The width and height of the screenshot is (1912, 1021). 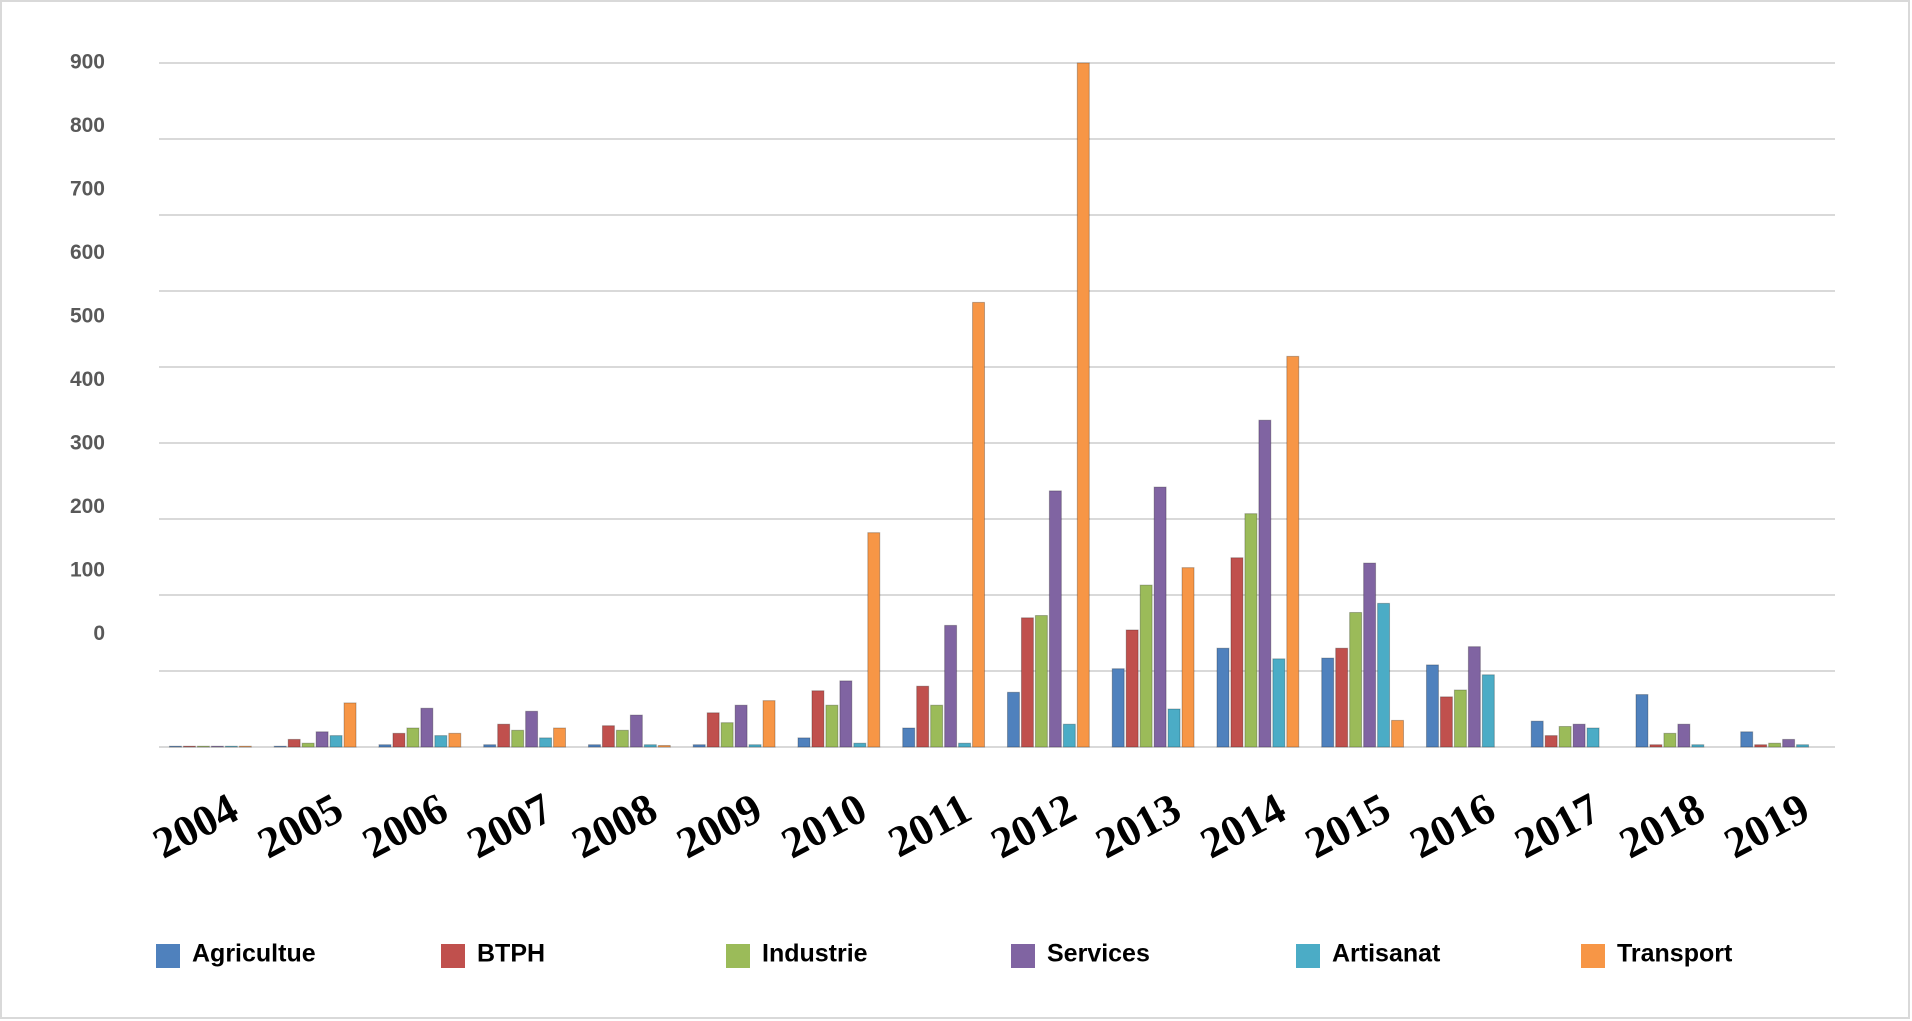 What do you see at coordinates (87, 316) in the screenshot?
I see `y-tick-label: 500` at bounding box center [87, 316].